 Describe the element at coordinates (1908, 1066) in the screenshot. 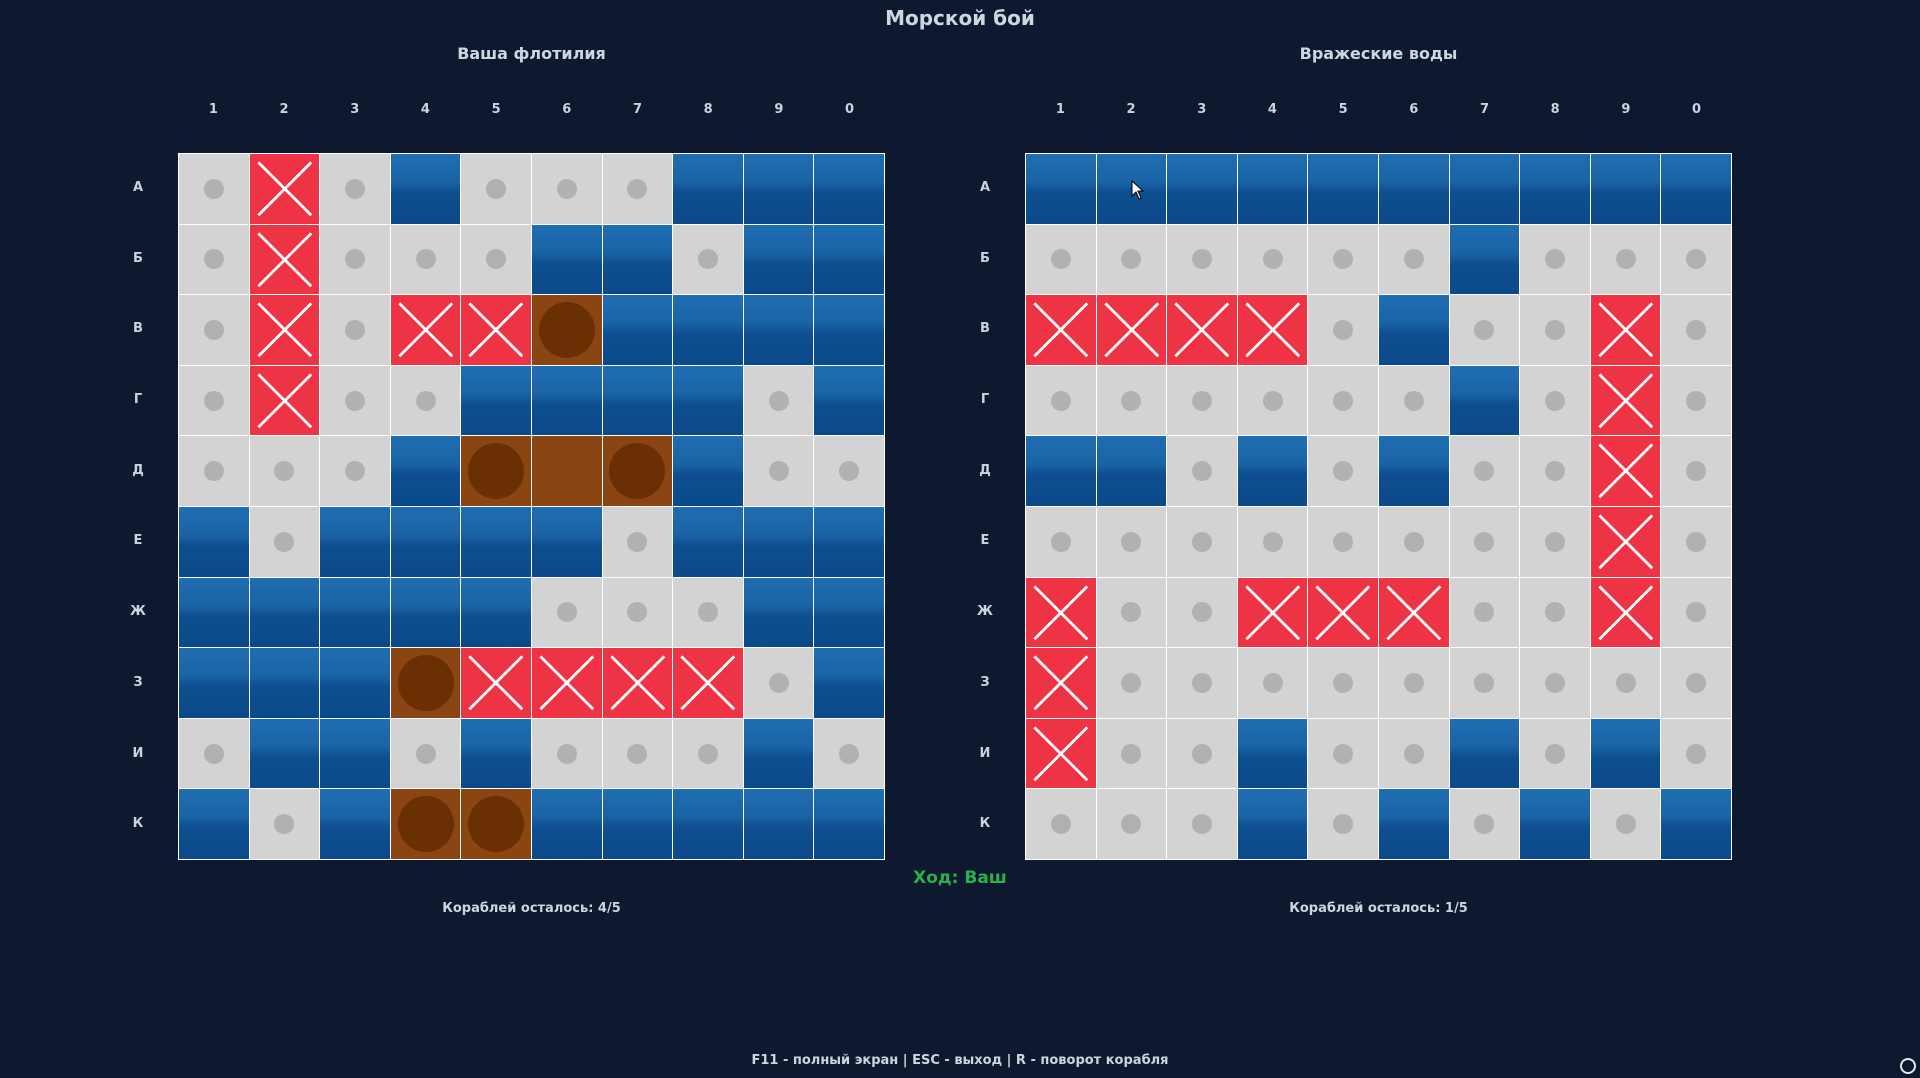

I see `system-tray-icon` at that location.